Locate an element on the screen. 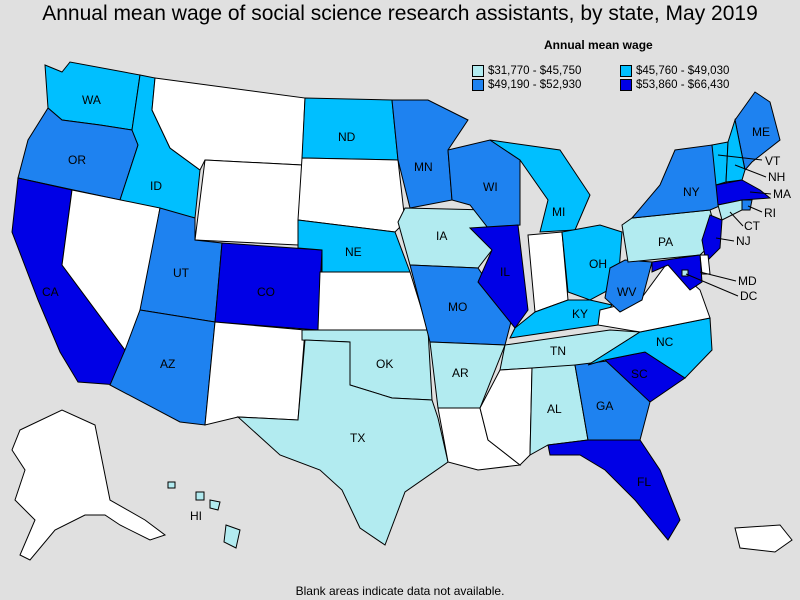 The height and width of the screenshot is (600, 800). state-ak is located at coordinates (89, 485).